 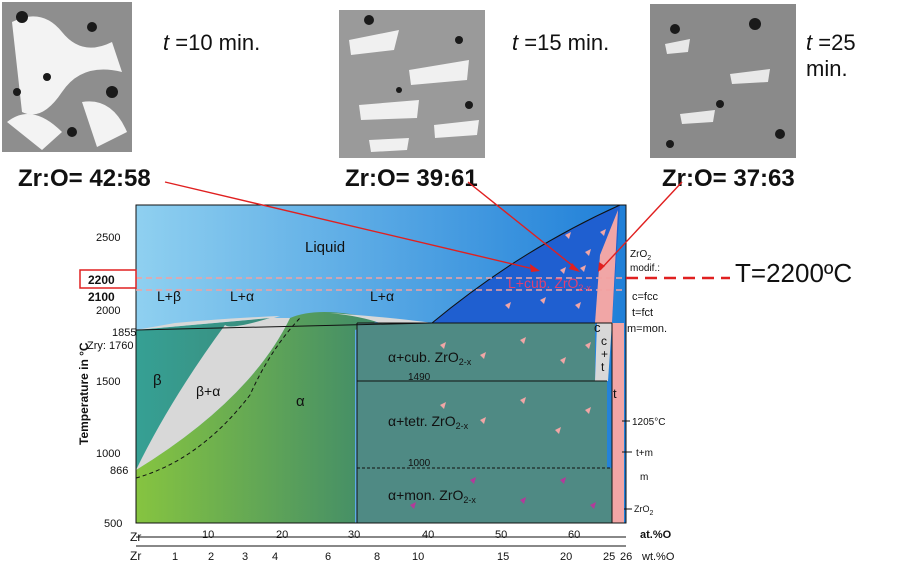 What do you see at coordinates (574, 535) in the screenshot?
I see `x-top-tick-60: 60` at bounding box center [574, 535].